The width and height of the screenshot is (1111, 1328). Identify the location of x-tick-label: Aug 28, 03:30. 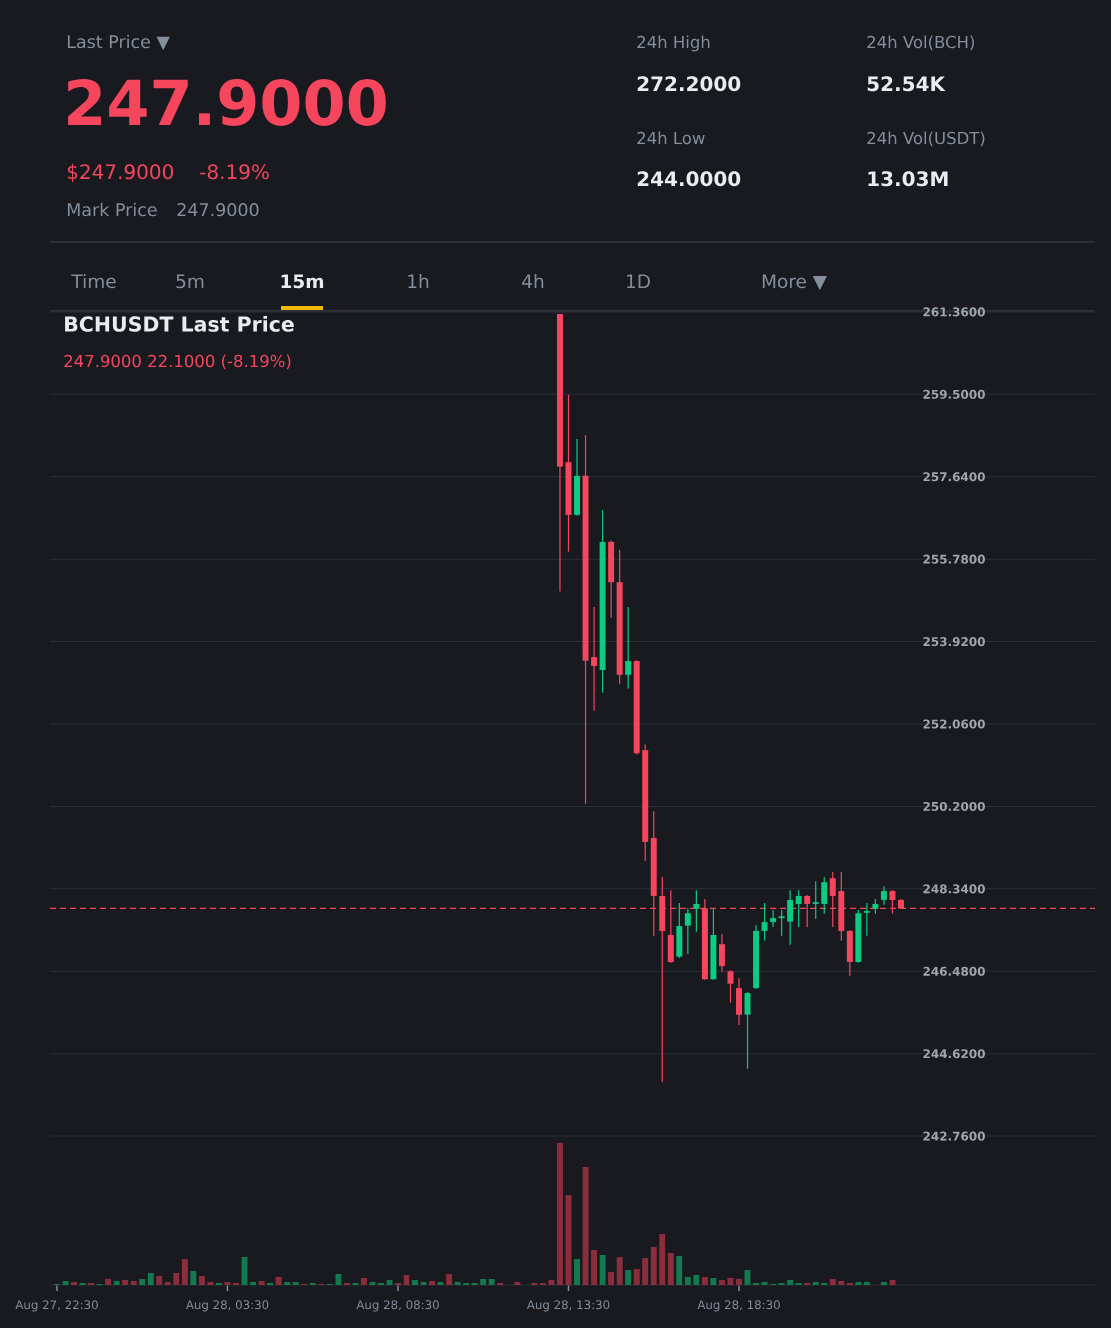
(227, 1306).